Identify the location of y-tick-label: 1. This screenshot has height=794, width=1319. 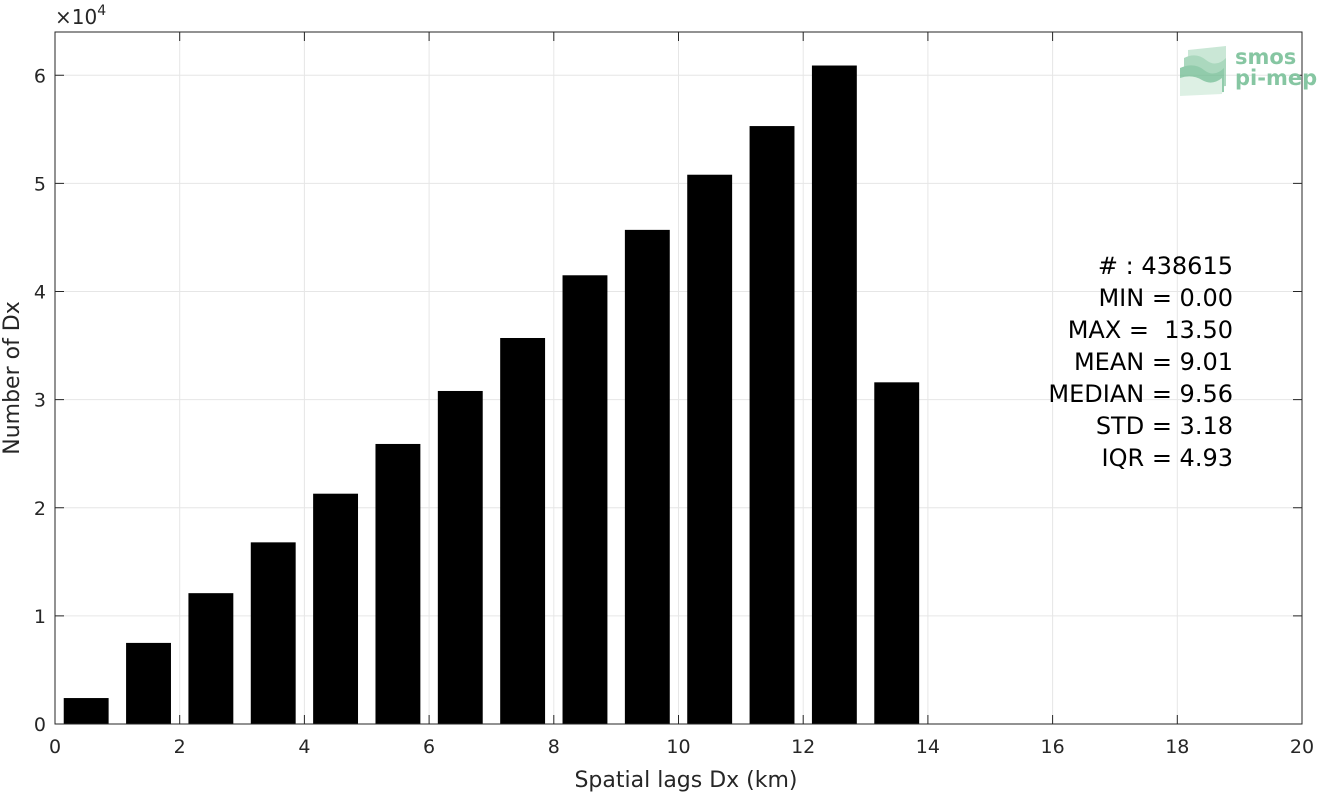
(40, 617).